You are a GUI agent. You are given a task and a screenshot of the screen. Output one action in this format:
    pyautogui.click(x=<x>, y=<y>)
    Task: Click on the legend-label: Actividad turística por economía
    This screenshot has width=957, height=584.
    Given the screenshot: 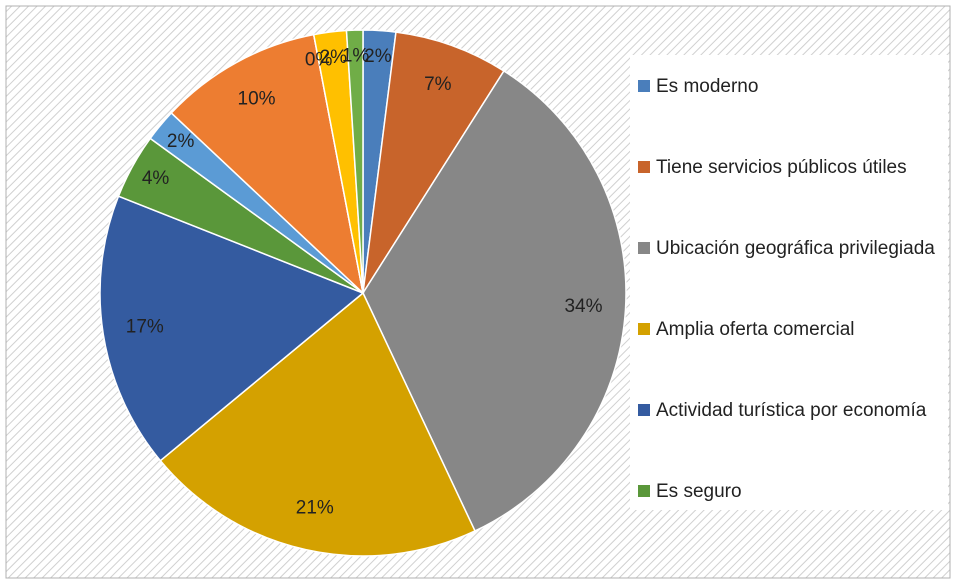 What is the action you would take?
    pyautogui.click(x=791, y=410)
    